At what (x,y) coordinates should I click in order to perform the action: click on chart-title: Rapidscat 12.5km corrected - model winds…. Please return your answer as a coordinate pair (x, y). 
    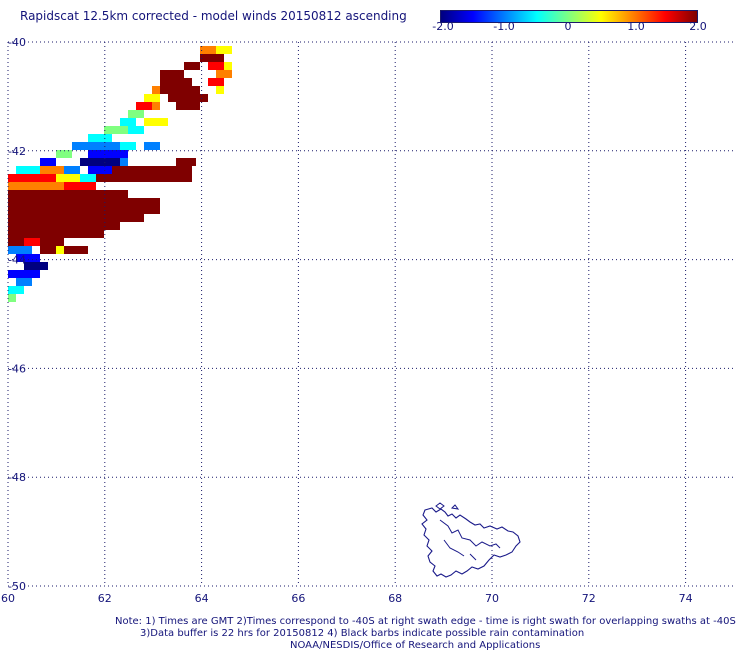
    Looking at the image, I should click on (213, 16).